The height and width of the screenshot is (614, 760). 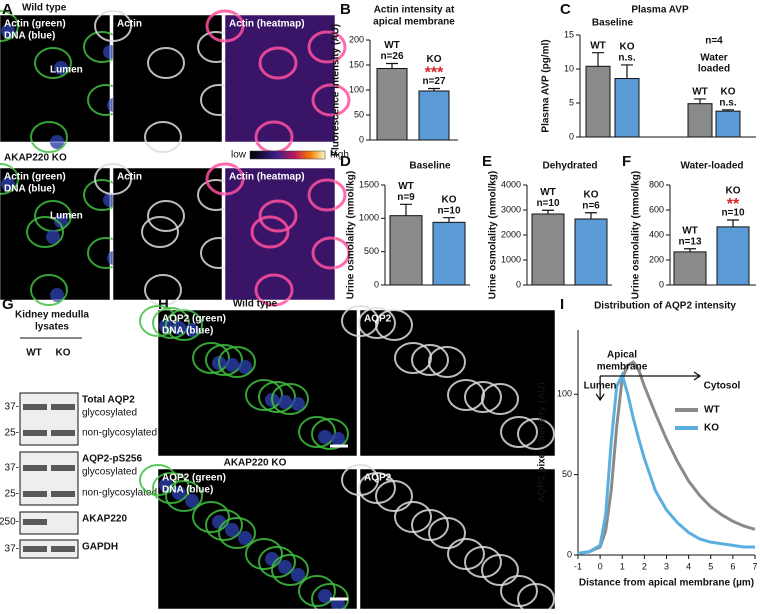 I want to click on y-tick-label: 800, so click(x=656, y=184).